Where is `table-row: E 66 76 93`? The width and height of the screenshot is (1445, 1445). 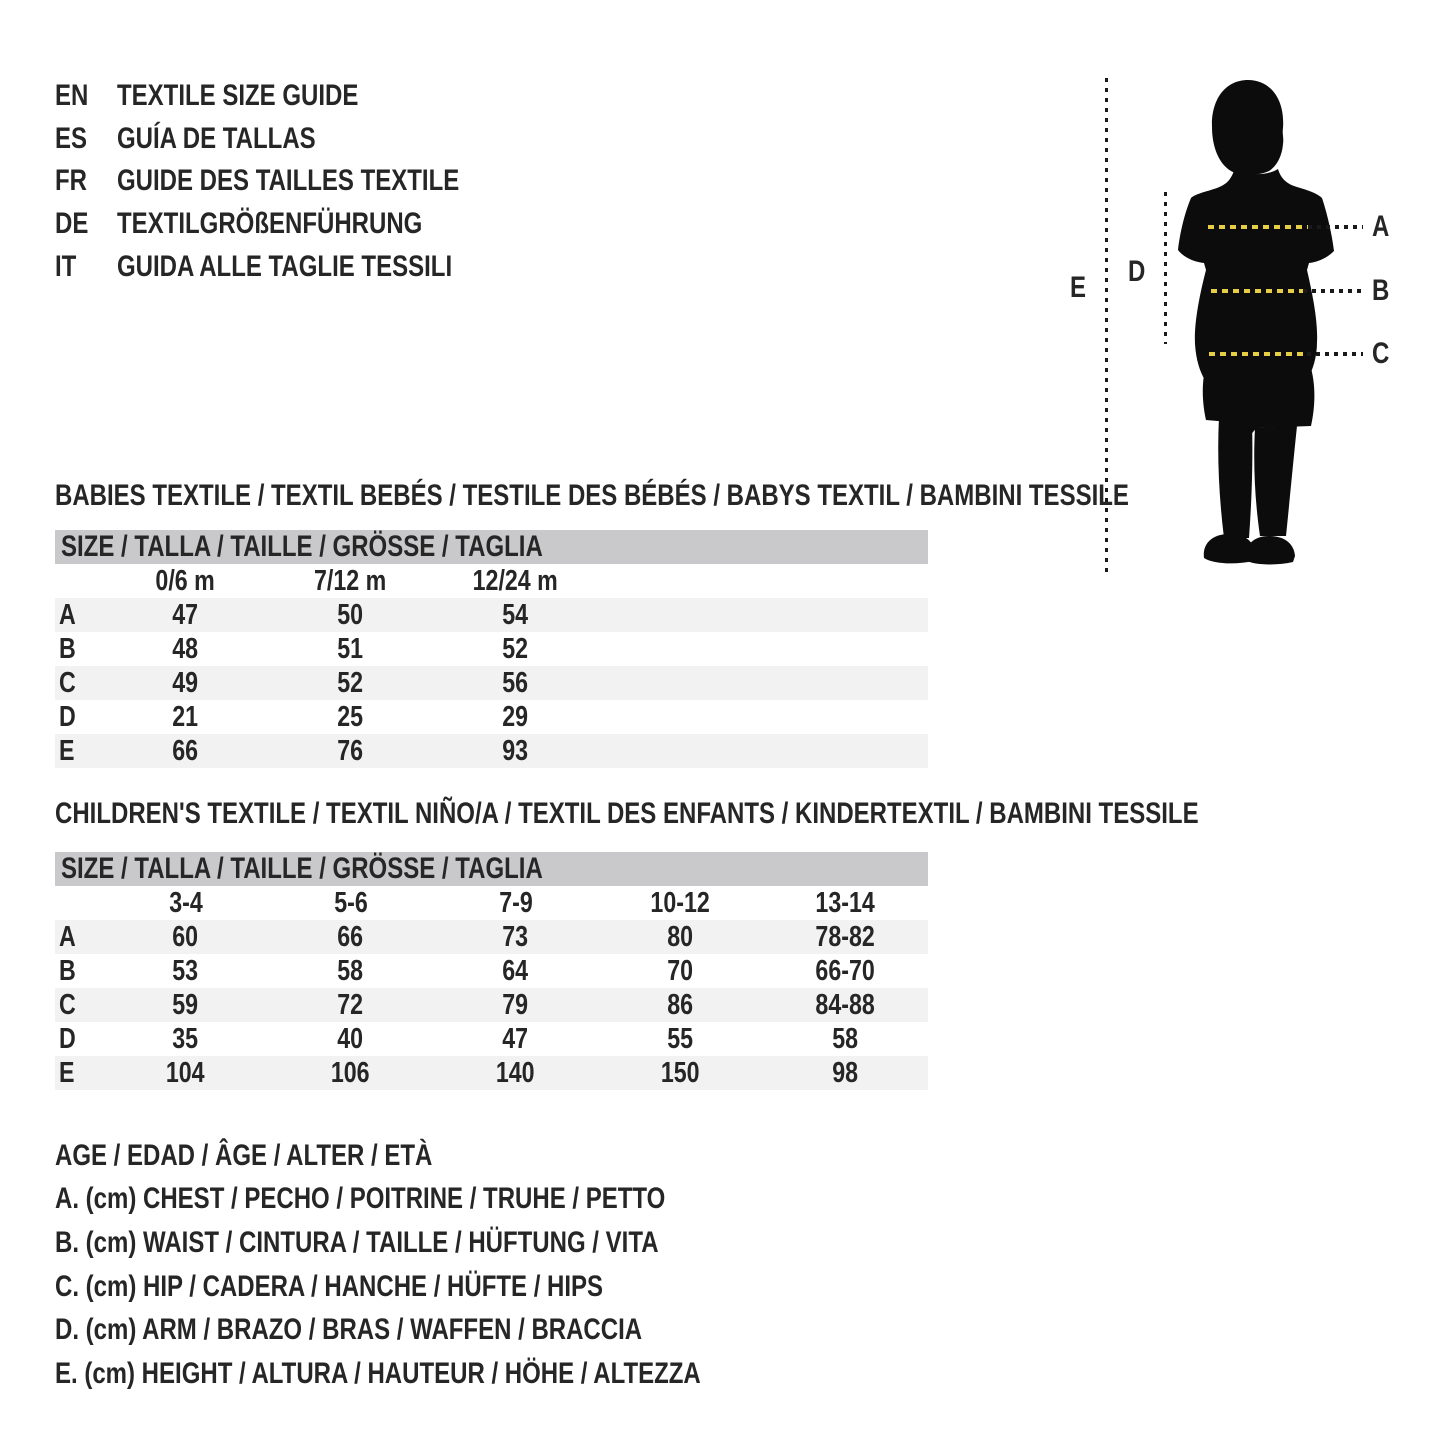 table-row: E 66 76 93 is located at coordinates (491, 751).